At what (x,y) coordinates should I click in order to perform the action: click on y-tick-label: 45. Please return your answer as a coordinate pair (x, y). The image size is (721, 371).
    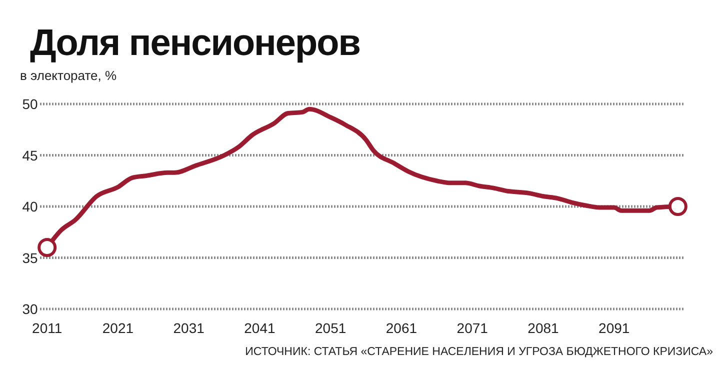
    Looking at the image, I should click on (30, 155).